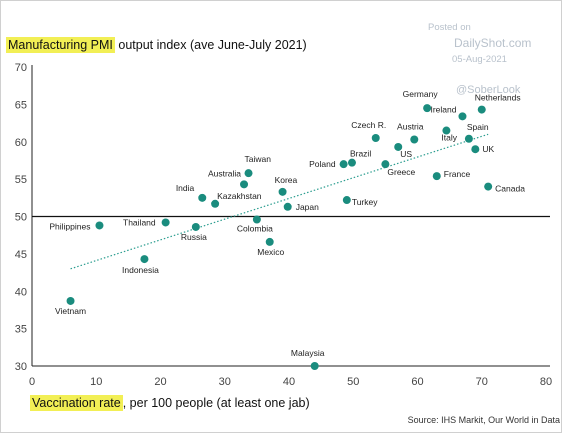 The width and height of the screenshot is (564, 435). I want to click on watermark-site: DailyShot.com, so click(493, 43).